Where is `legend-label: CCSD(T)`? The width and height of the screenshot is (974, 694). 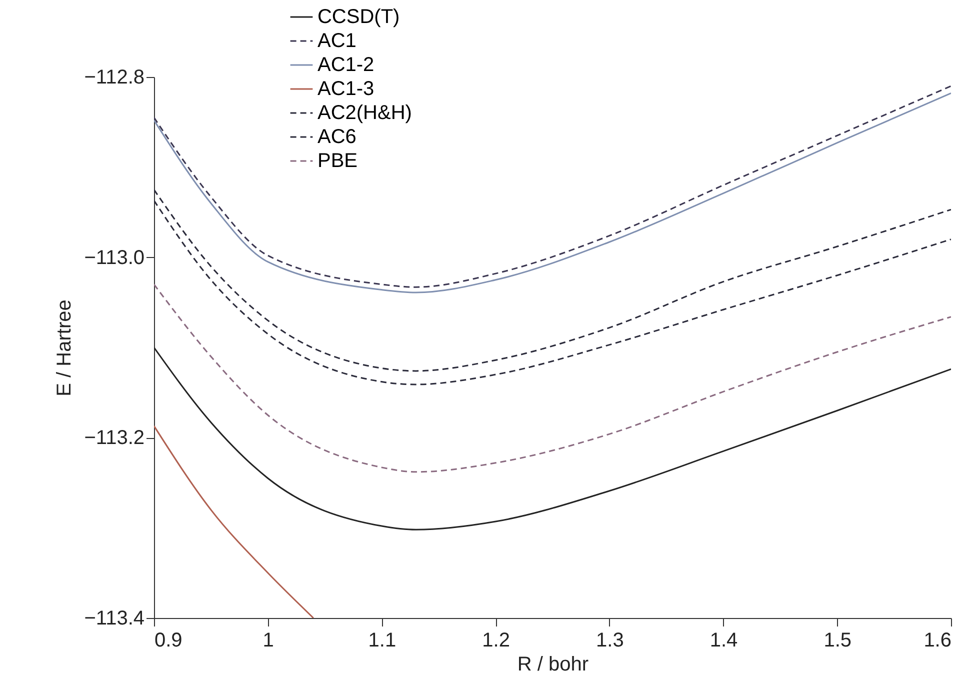 legend-label: CCSD(T) is located at coordinates (358, 17).